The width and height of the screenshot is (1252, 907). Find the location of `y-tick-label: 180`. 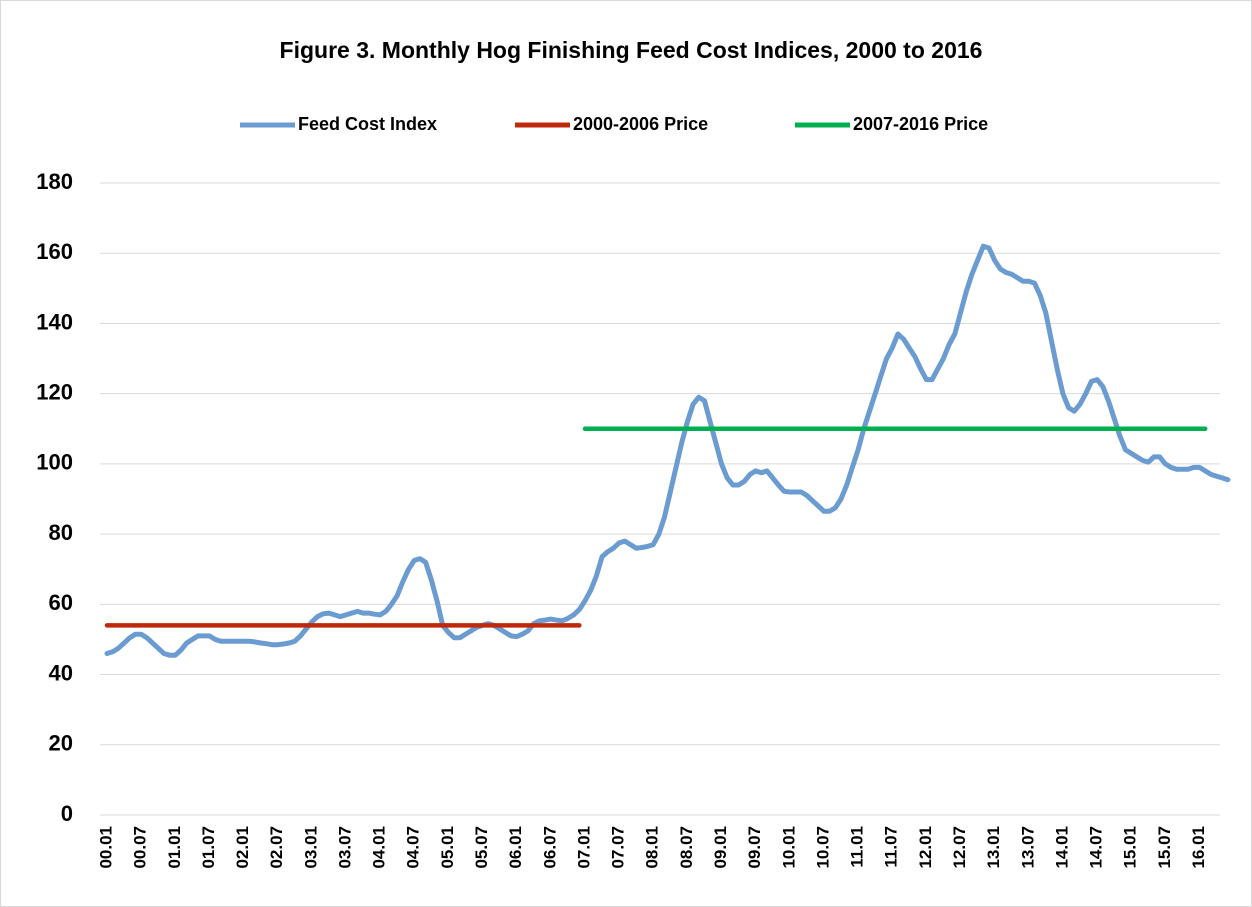

y-tick-label: 180 is located at coordinates (54, 181).